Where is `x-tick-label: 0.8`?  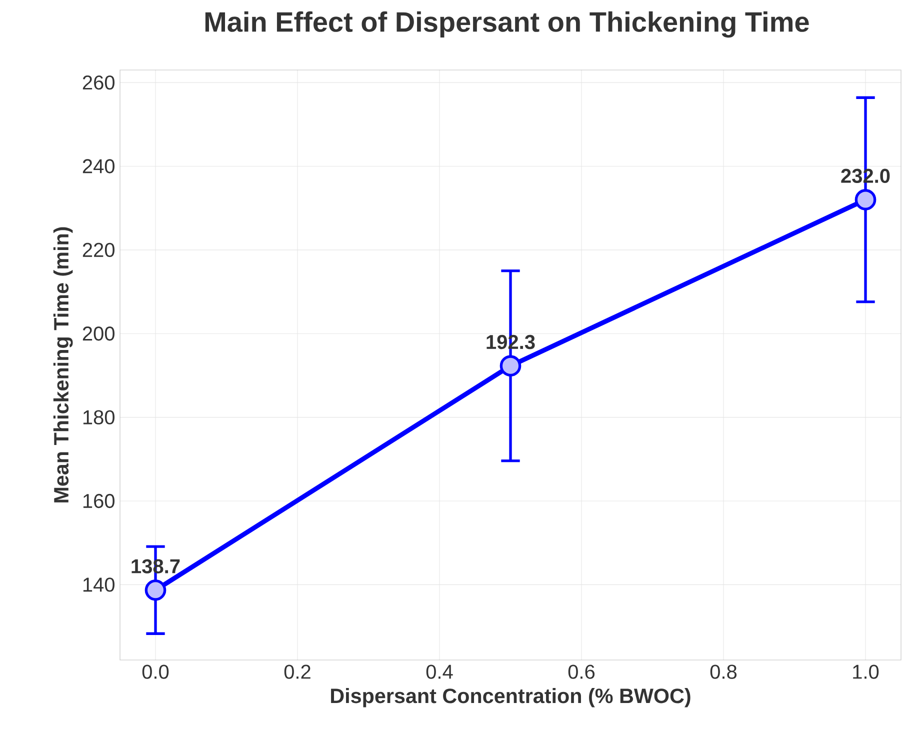
x-tick-label: 0.8 is located at coordinates (723, 671).